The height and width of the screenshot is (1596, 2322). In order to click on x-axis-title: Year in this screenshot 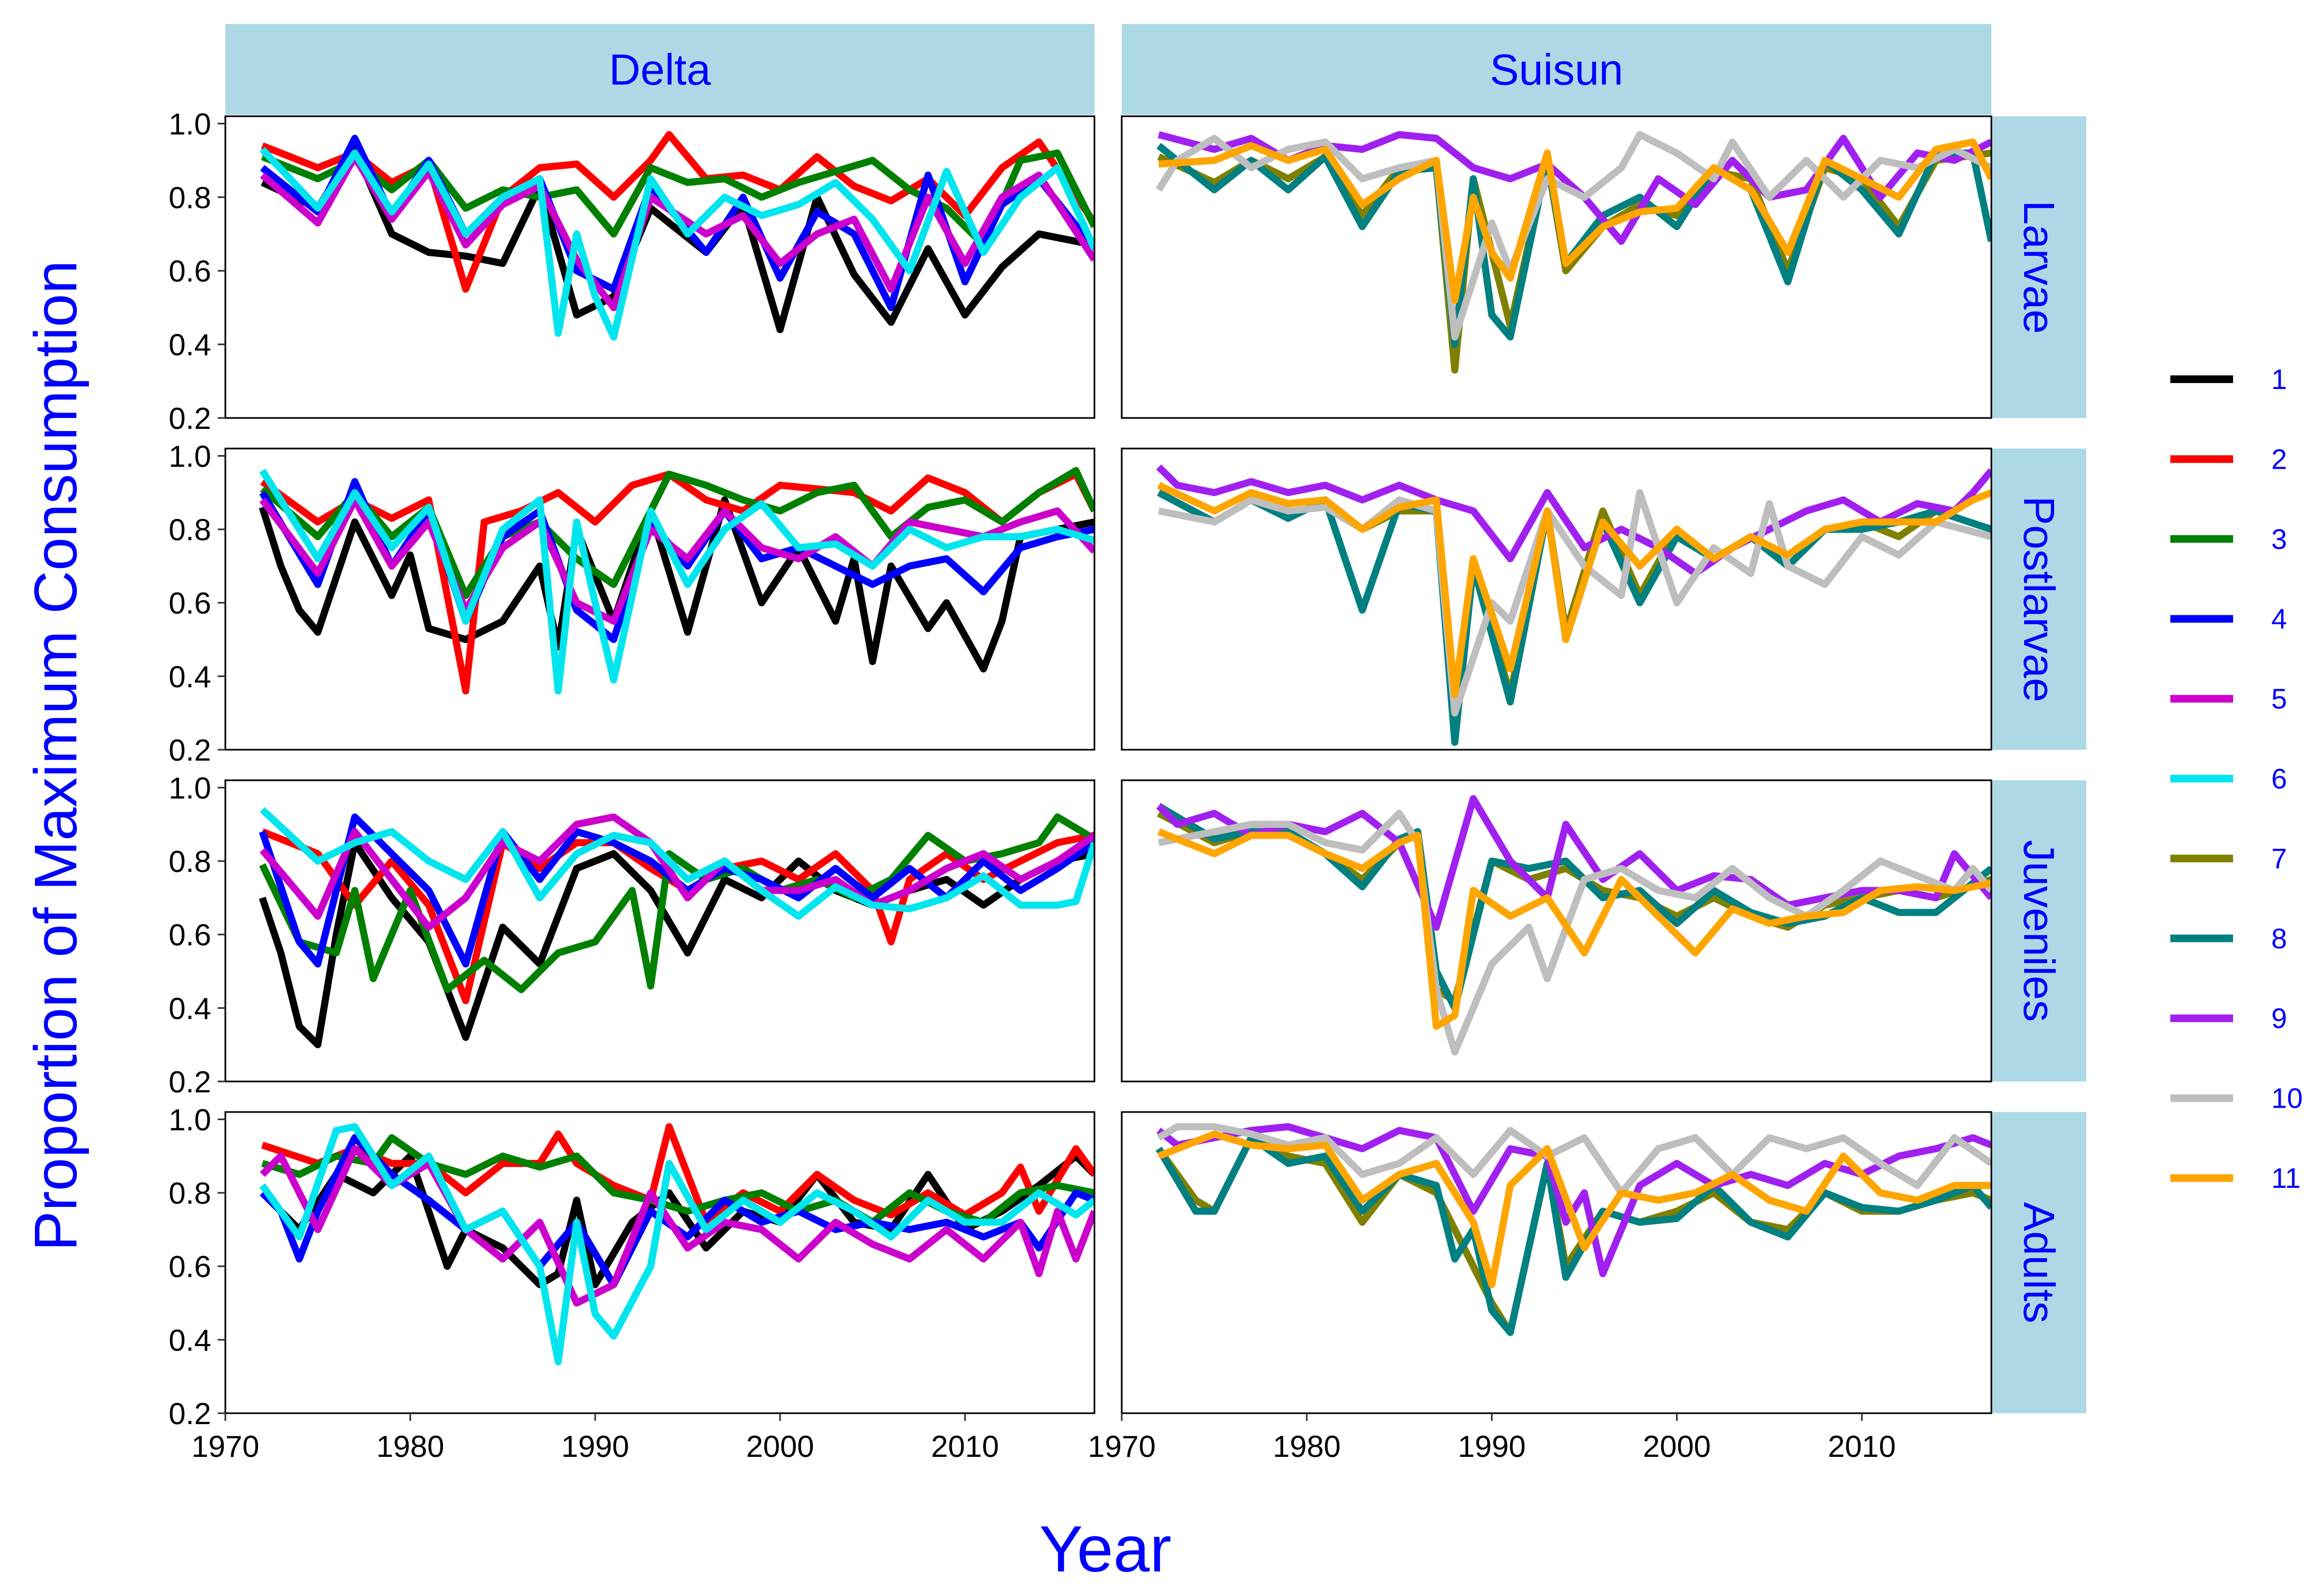, I will do `click(1105, 1550)`.